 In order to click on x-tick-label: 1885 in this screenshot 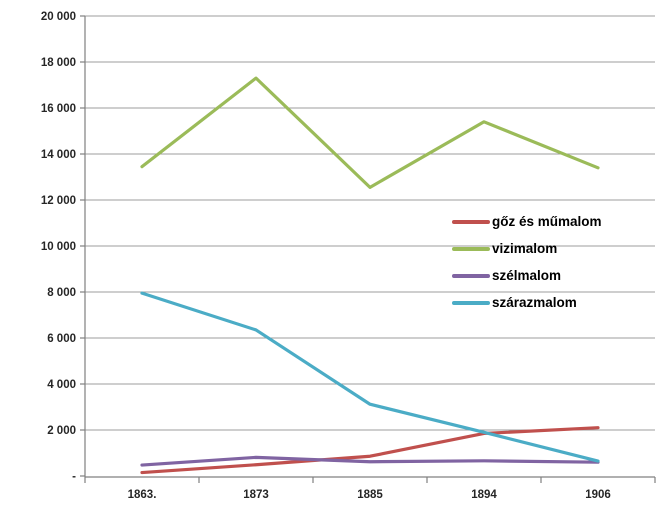, I will do `click(370, 495)`.